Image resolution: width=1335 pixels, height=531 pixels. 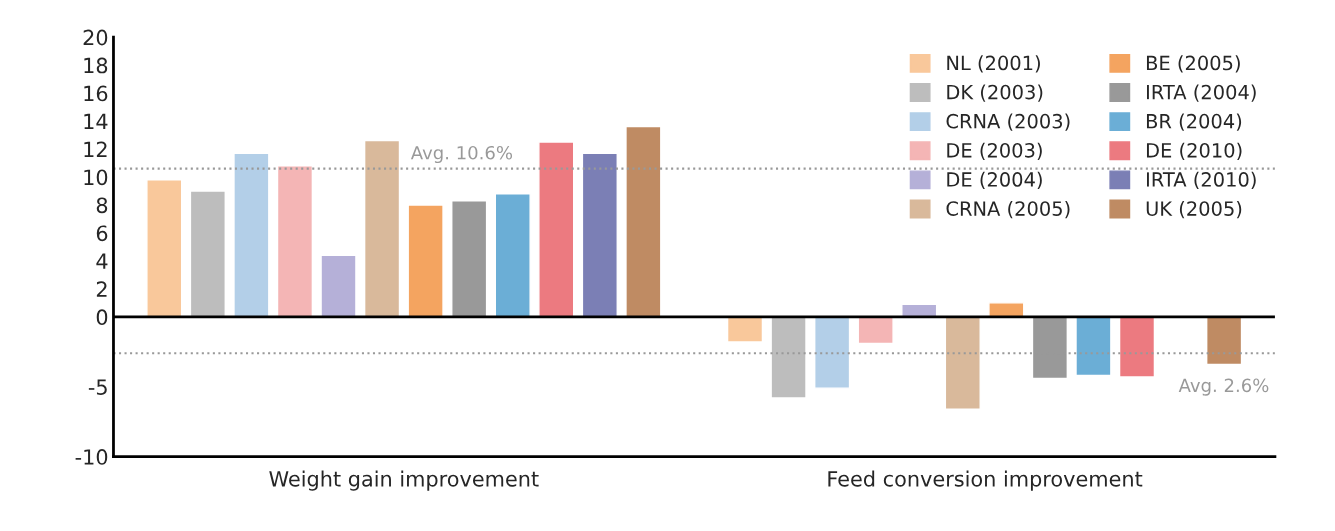 I want to click on y-tick-label: 8, so click(x=102, y=205).